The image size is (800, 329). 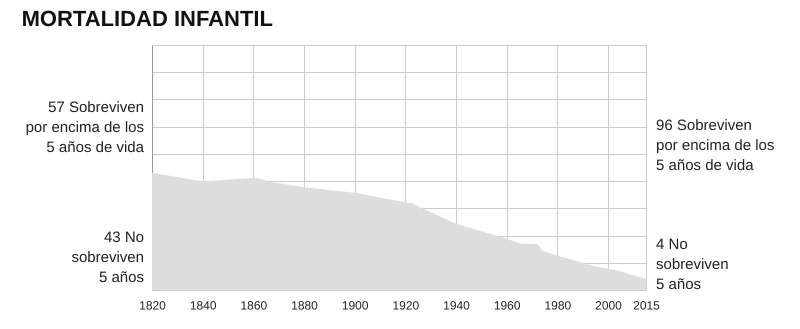 I want to click on text: 96 Sobreviven por encima de los 5 años de vida, so click(x=715, y=145).